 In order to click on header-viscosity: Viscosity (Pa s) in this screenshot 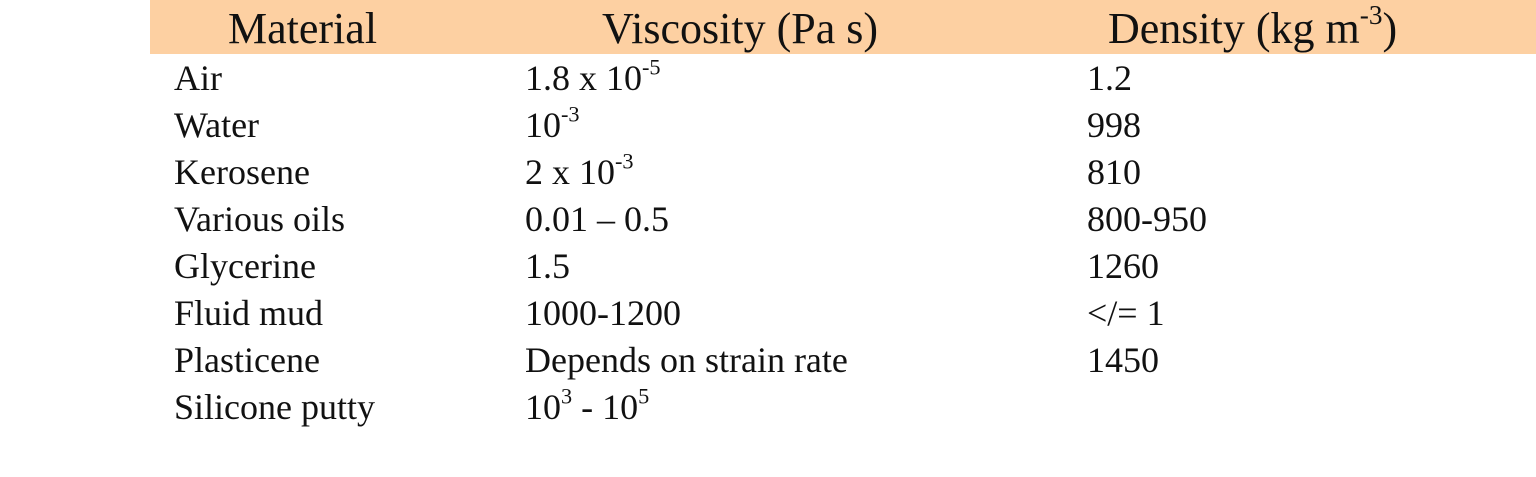, I will do `click(740, 28)`.